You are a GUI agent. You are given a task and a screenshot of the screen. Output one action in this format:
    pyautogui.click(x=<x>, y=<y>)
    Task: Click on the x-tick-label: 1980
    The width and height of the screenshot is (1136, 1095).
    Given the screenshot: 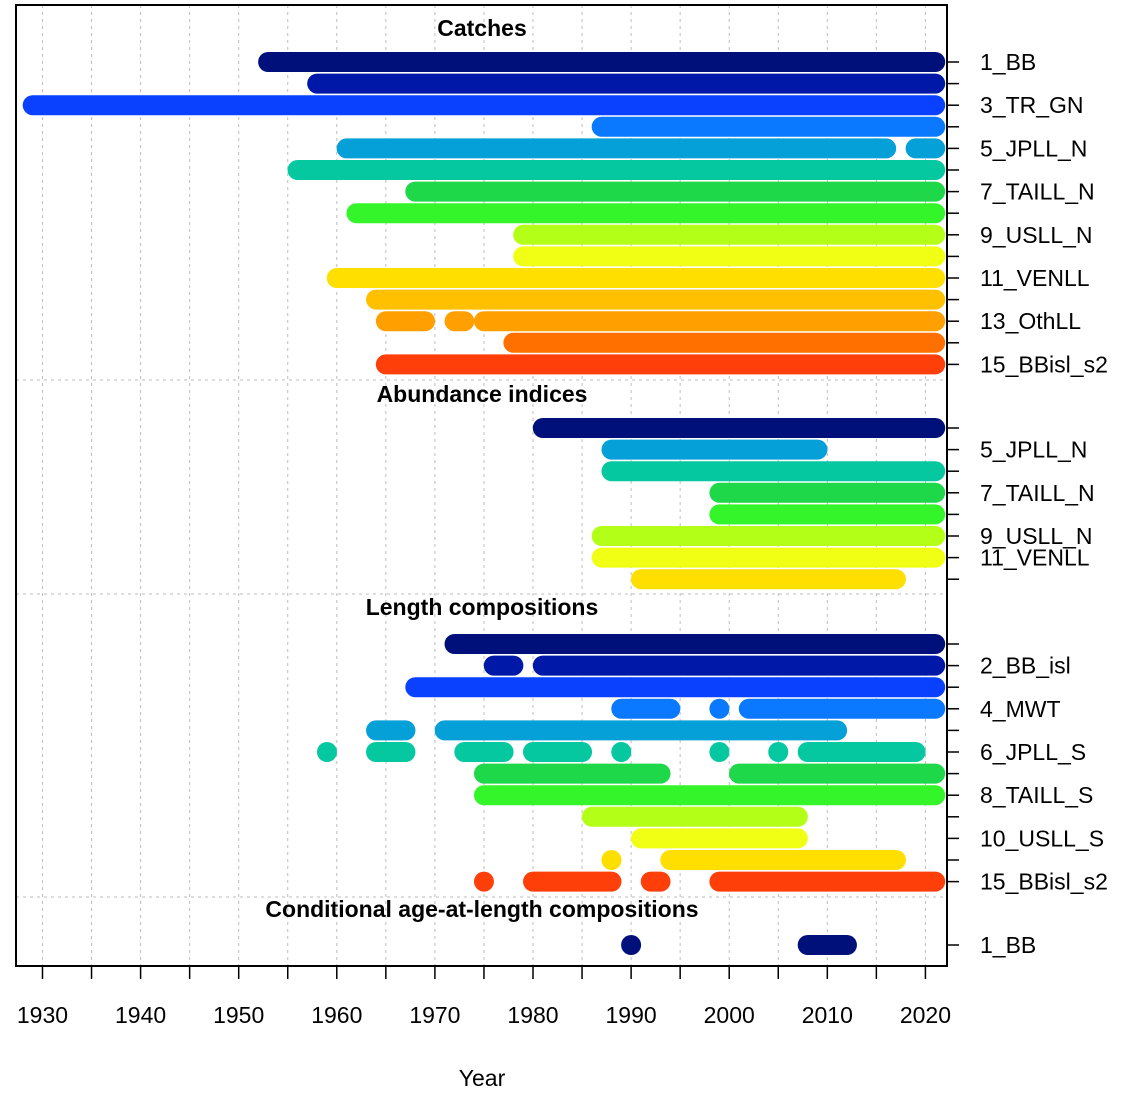 What is the action you would take?
    pyautogui.click(x=532, y=1015)
    